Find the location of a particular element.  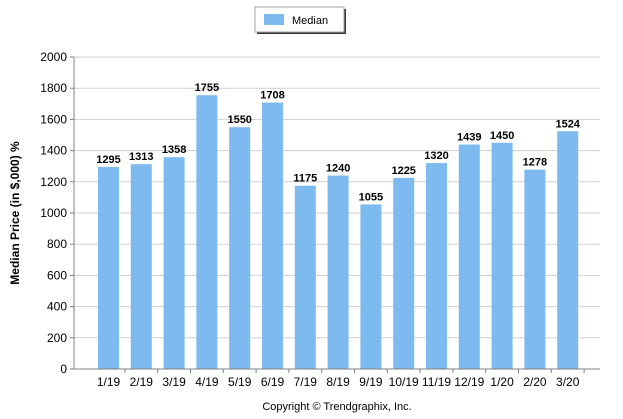

data-label: 1240 is located at coordinates (338, 169).